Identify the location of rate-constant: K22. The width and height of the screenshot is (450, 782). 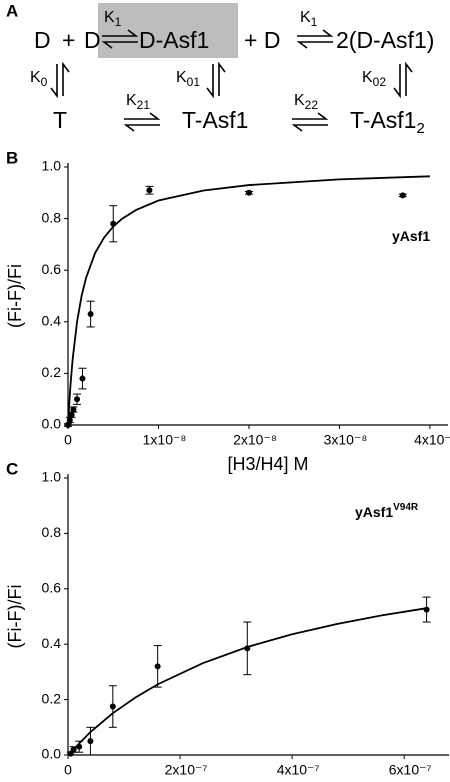
(306, 102).